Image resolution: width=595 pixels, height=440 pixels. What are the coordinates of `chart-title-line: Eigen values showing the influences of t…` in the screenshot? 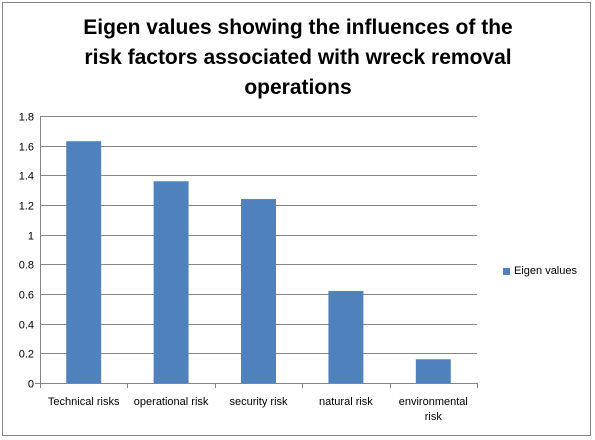 It's located at (298, 27).